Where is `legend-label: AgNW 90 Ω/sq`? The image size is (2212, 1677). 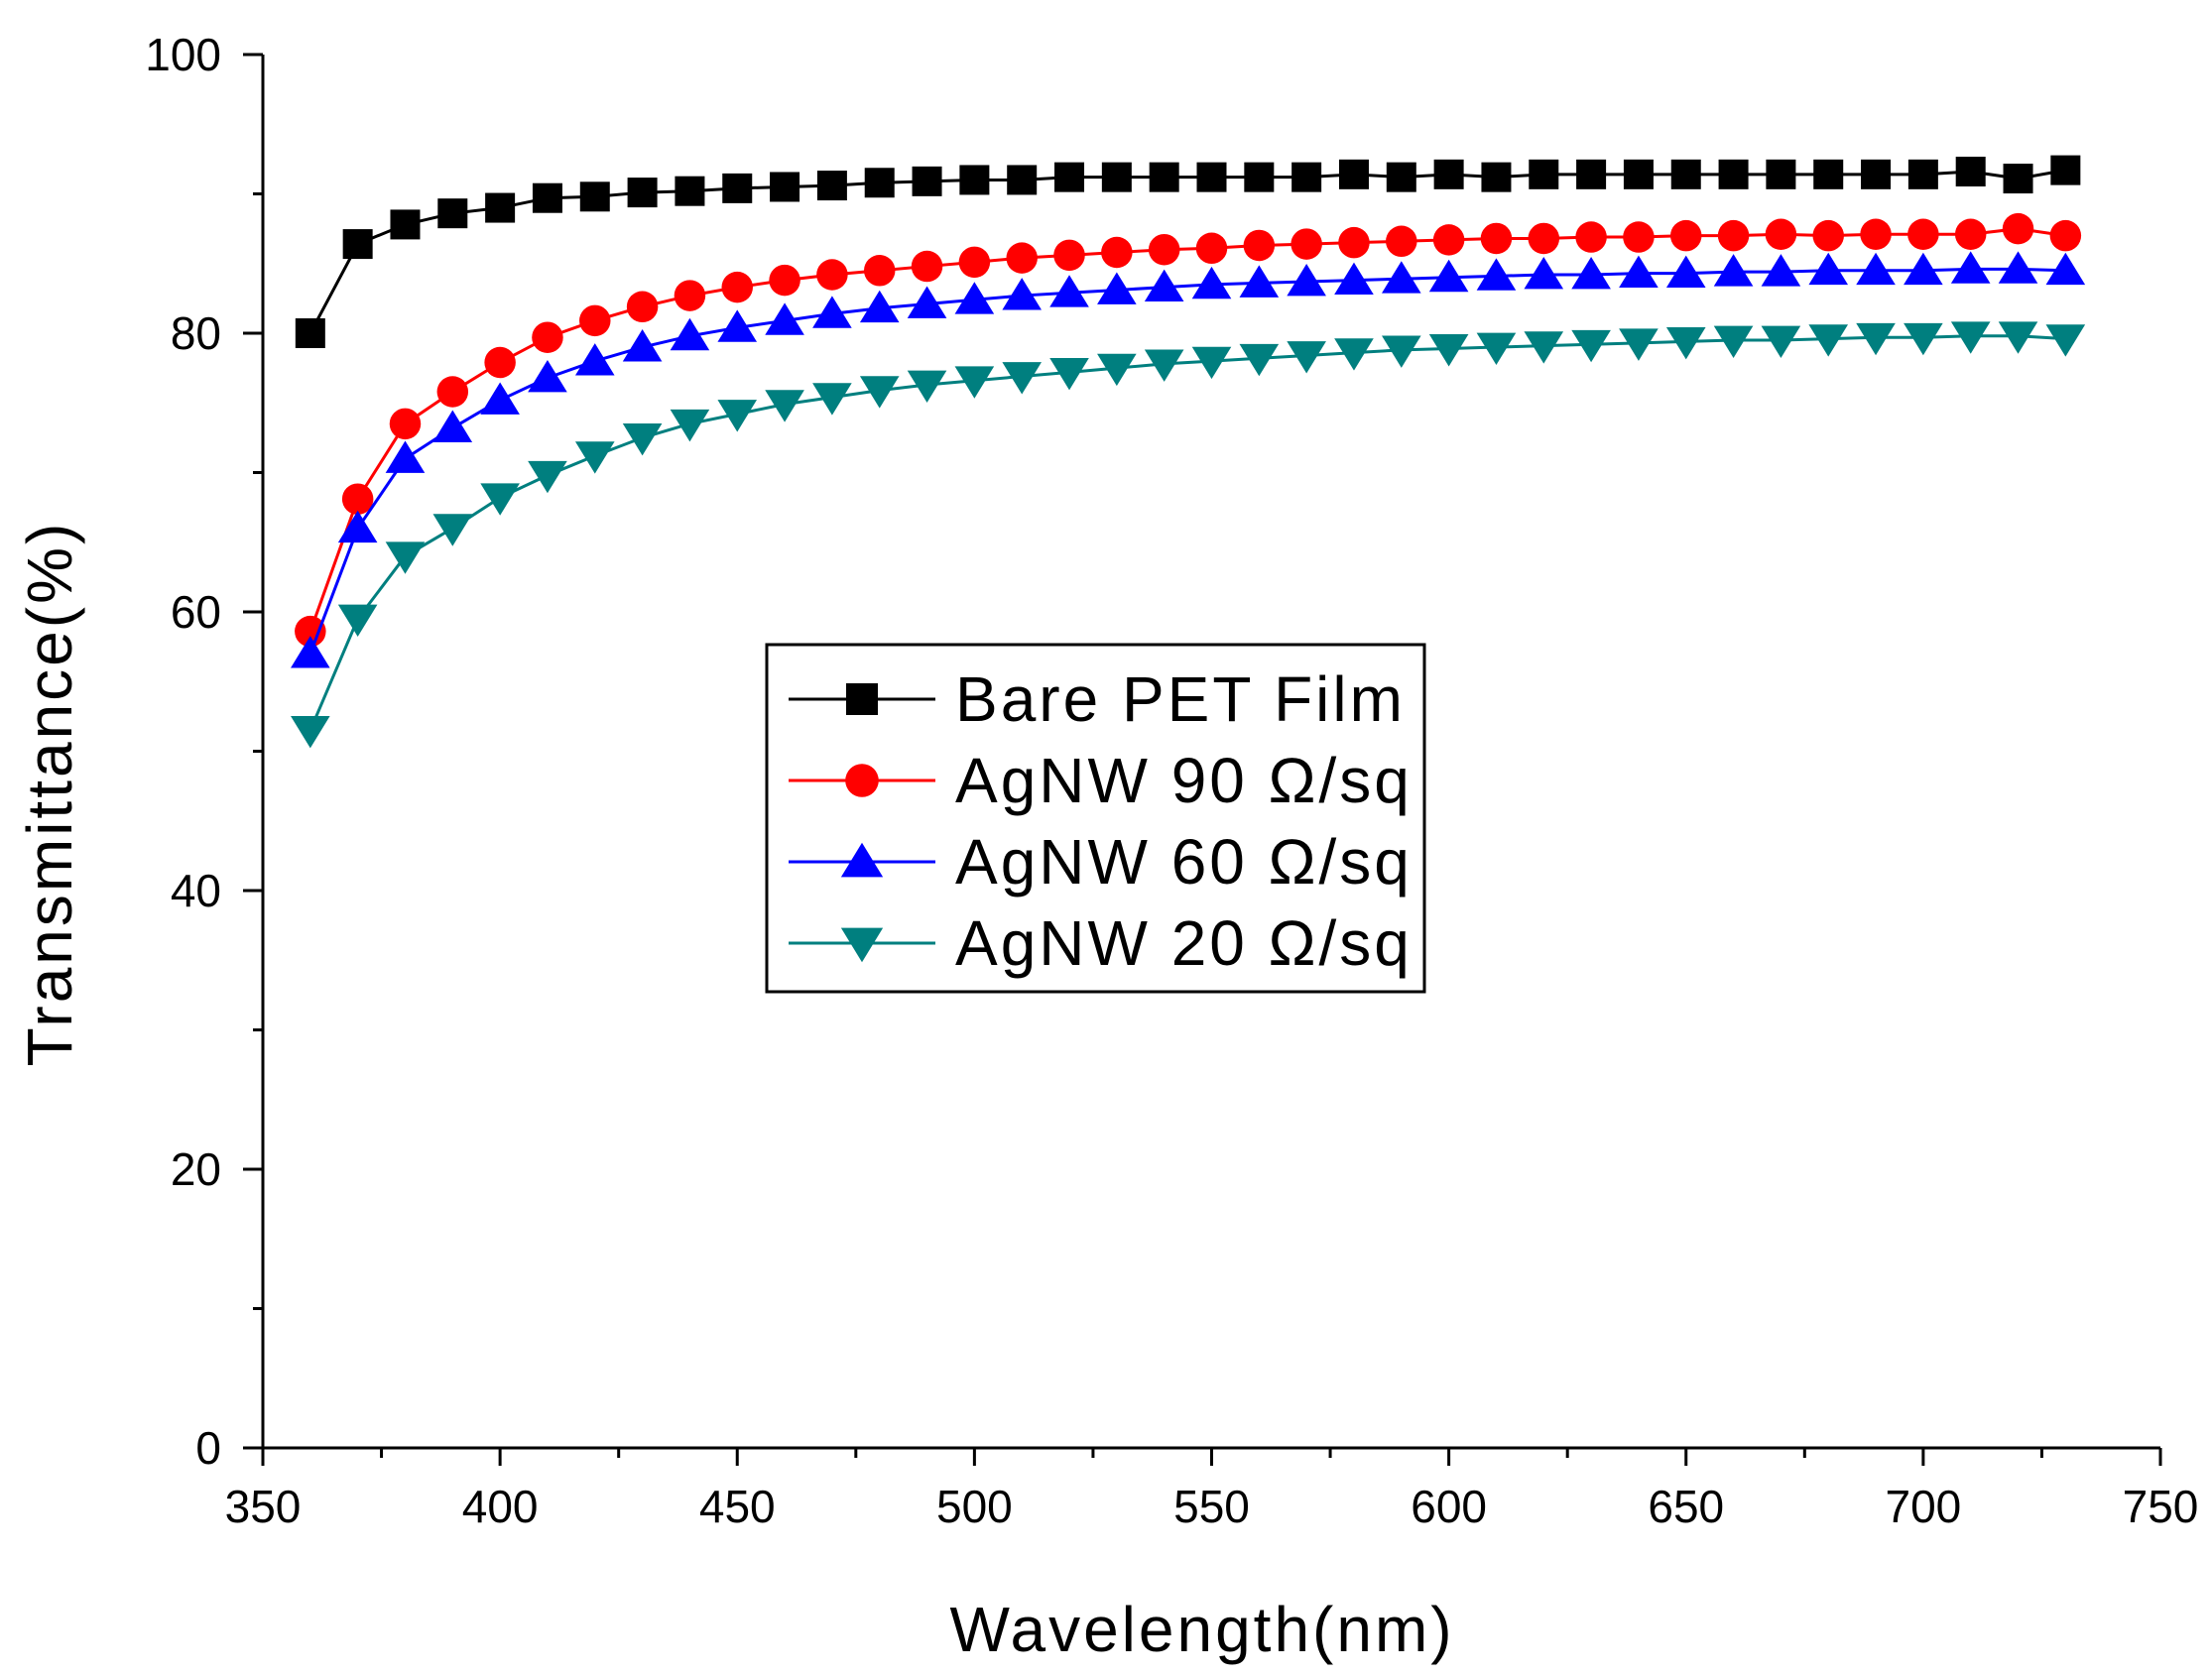 legend-label: AgNW 90 Ω/sq is located at coordinates (1184, 780).